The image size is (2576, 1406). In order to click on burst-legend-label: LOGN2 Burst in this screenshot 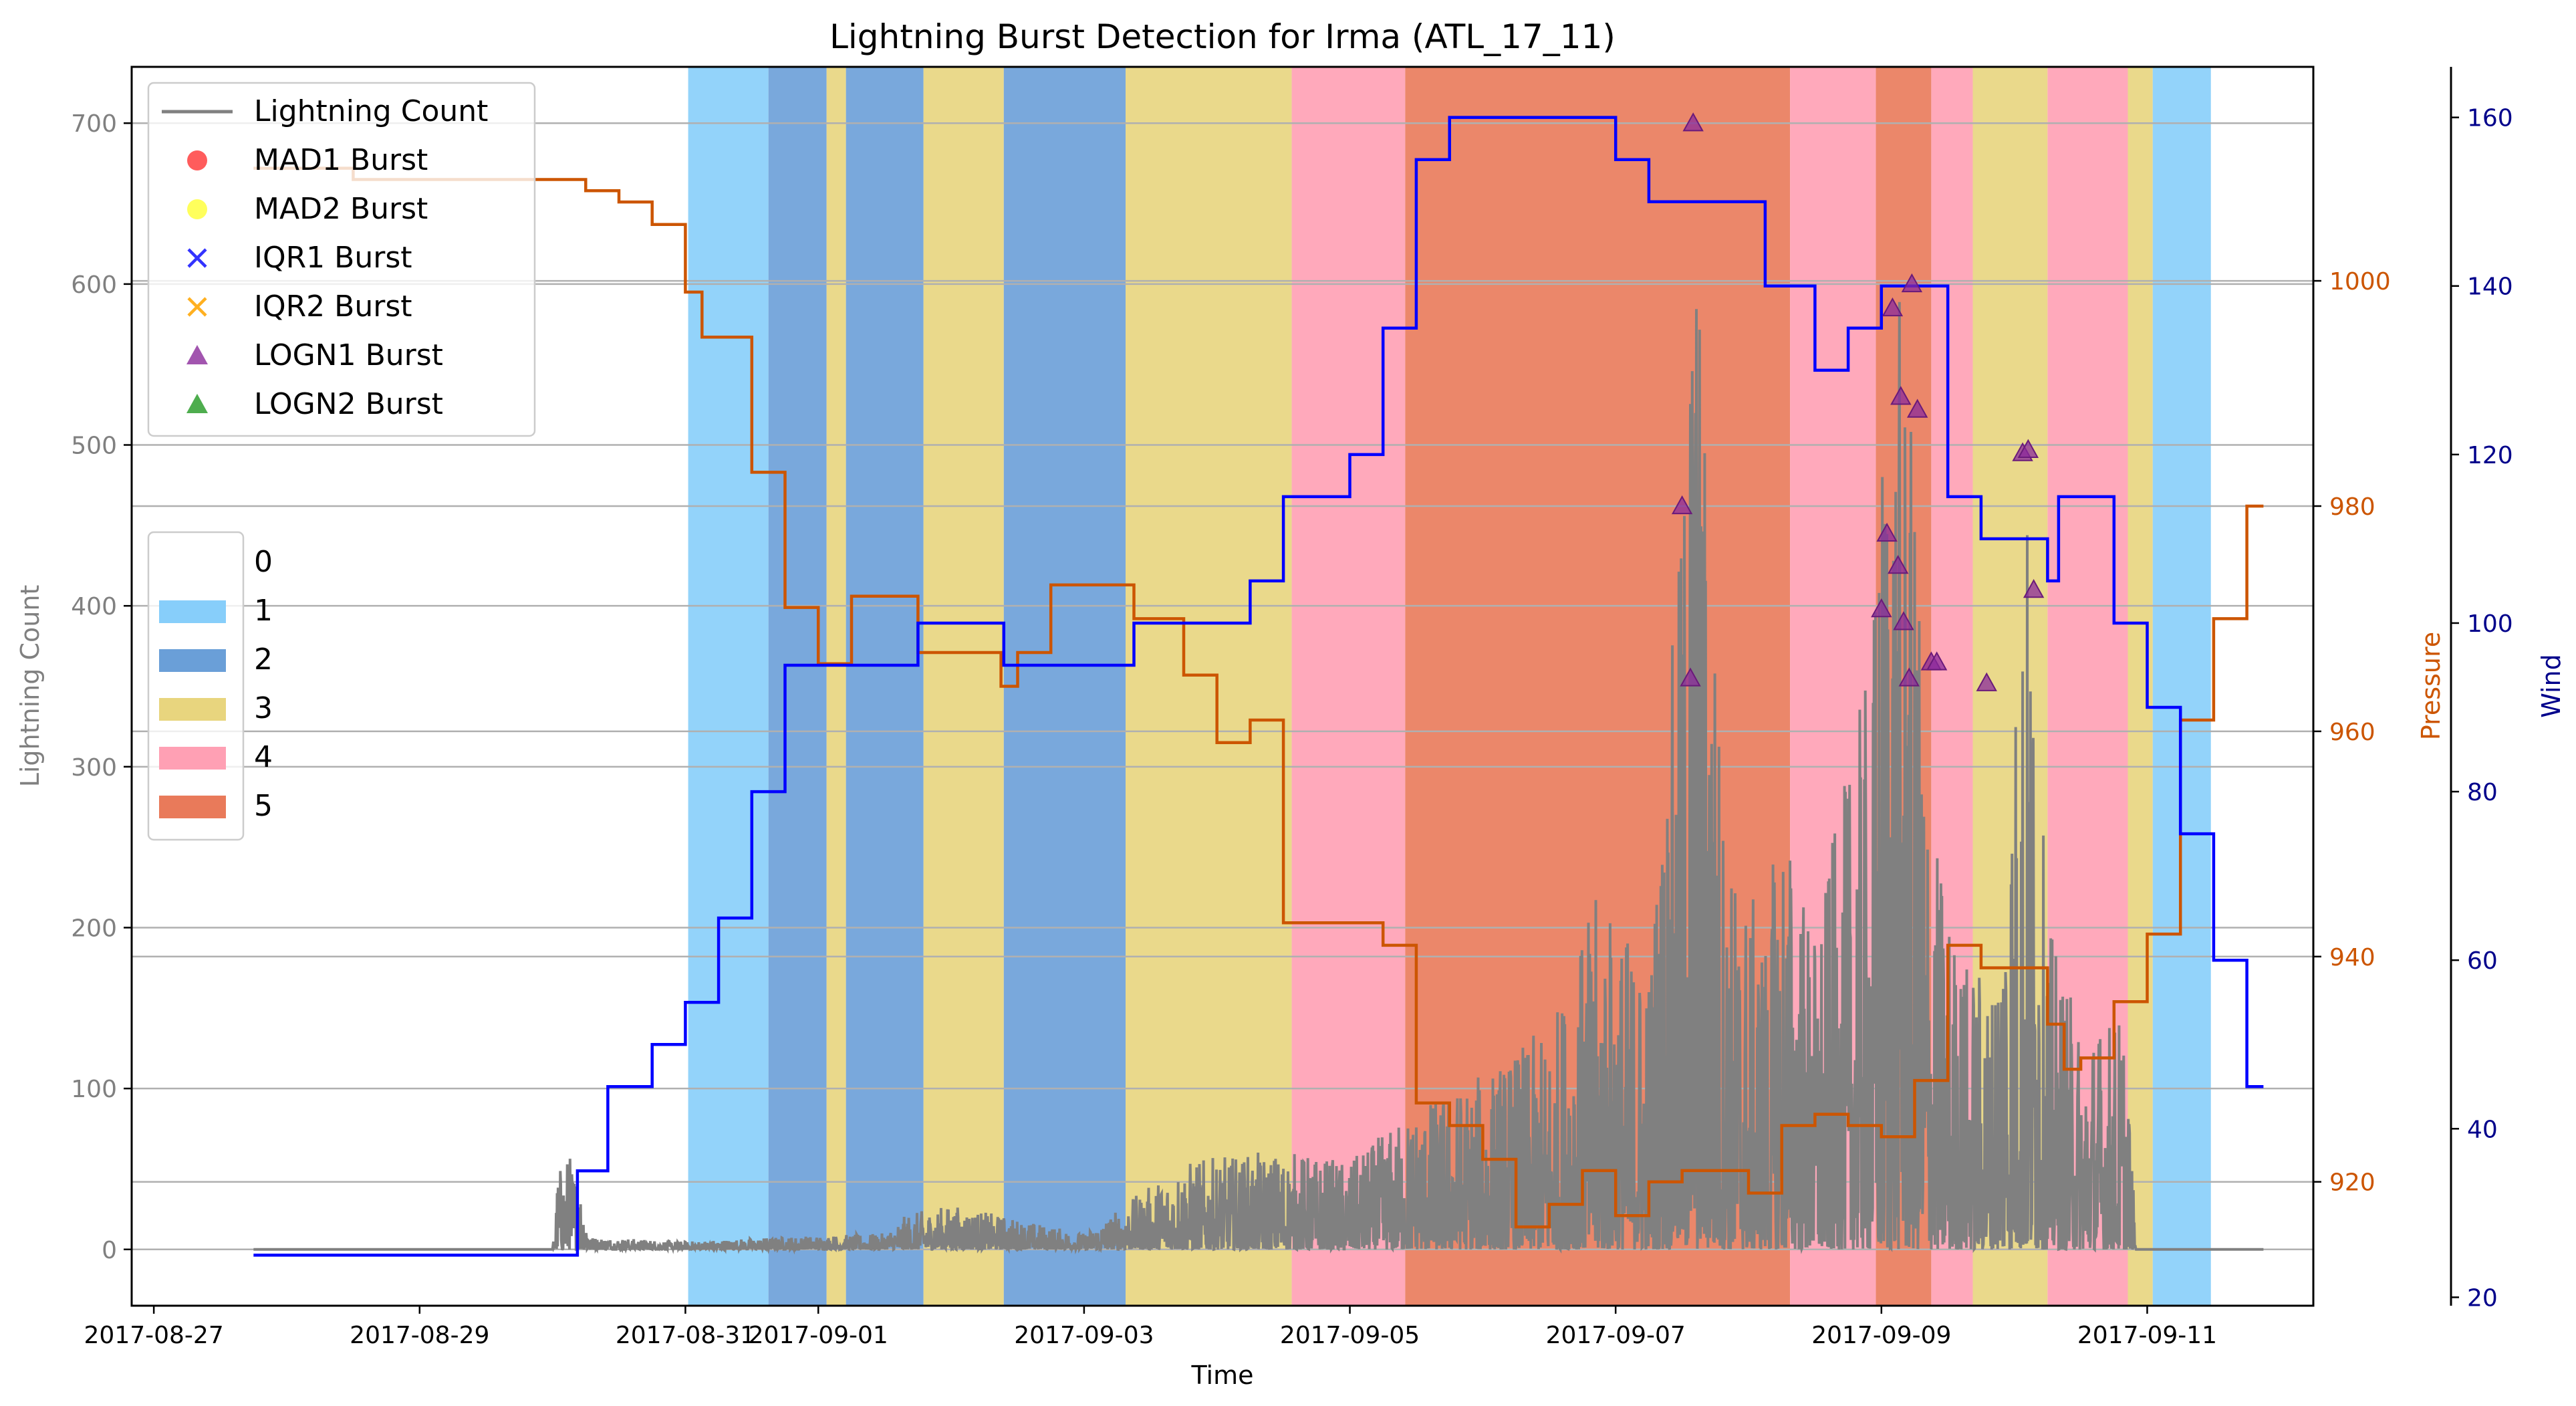, I will do `click(349, 404)`.